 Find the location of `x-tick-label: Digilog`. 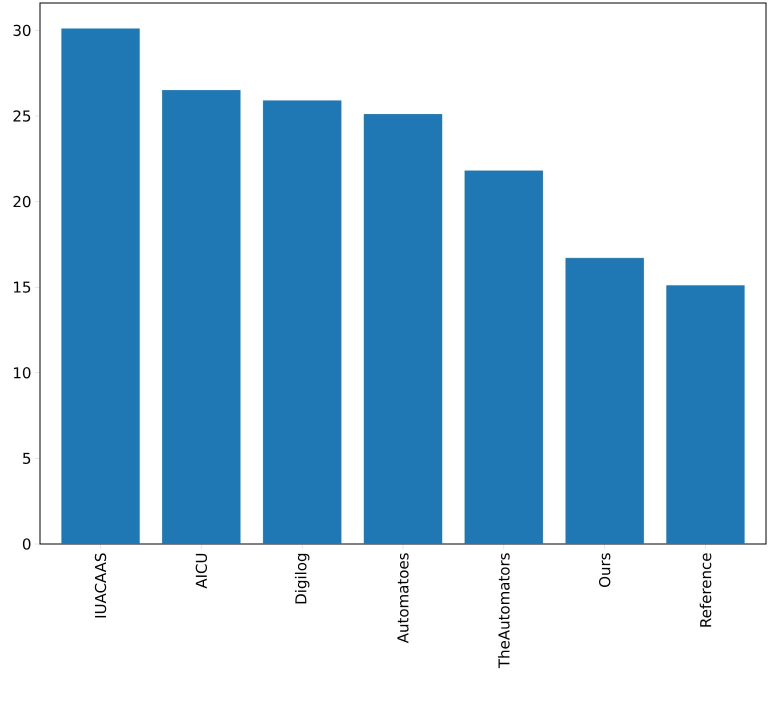

x-tick-label: Digilog is located at coordinates (302, 579).